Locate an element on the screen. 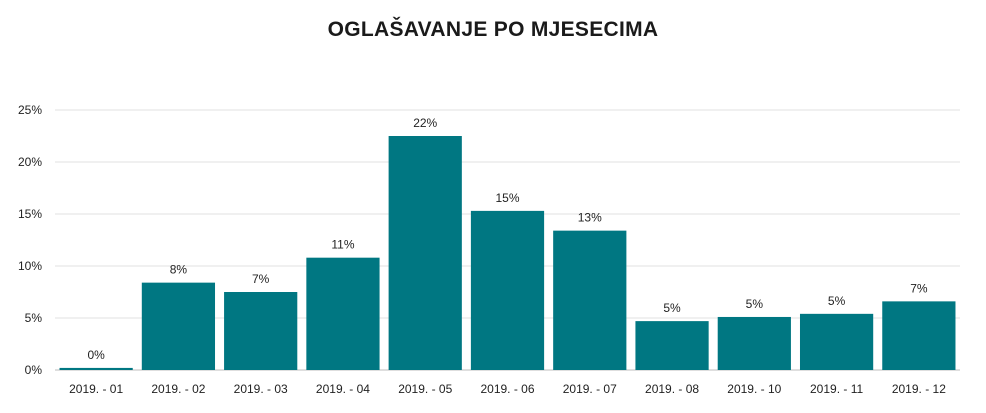 The width and height of the screenshot is (986, 413). x-tick-label: 2019. - 08 is located at coordinates (672, 389).